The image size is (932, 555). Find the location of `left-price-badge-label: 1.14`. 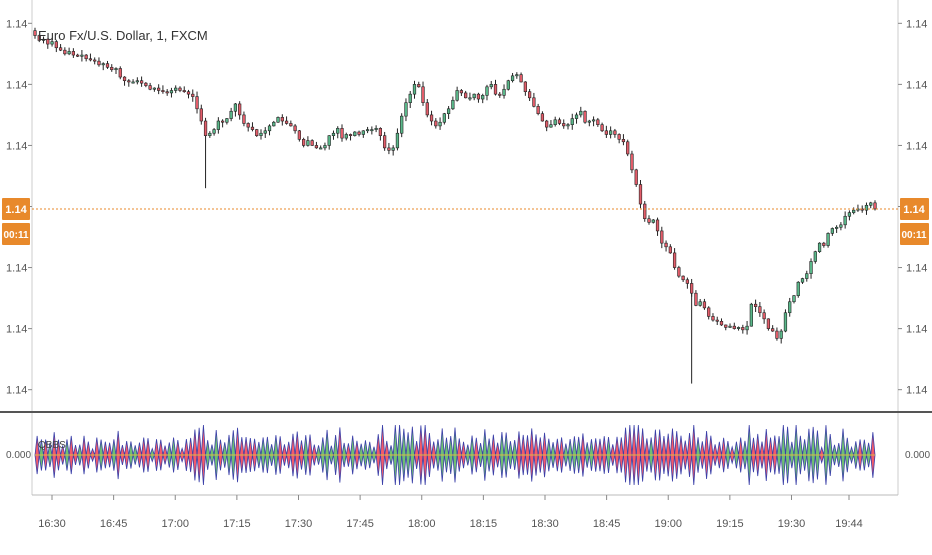

left-price-badge-label: 1.14 is located at coordinates (16, 210).